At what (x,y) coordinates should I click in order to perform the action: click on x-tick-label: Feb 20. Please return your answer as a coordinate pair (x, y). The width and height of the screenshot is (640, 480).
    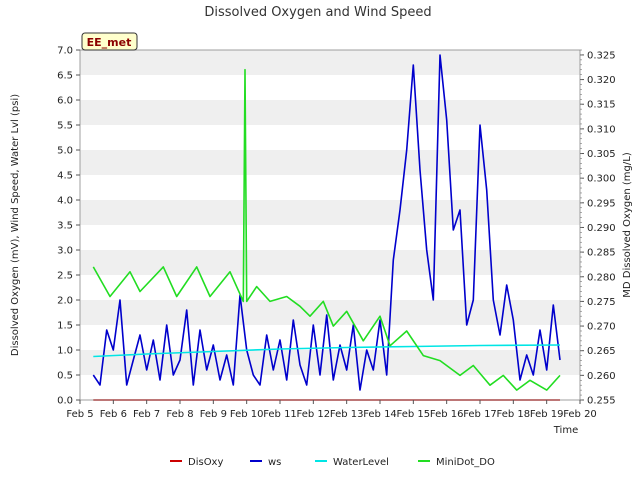
    Looking at the image, I should click on (580, 414).